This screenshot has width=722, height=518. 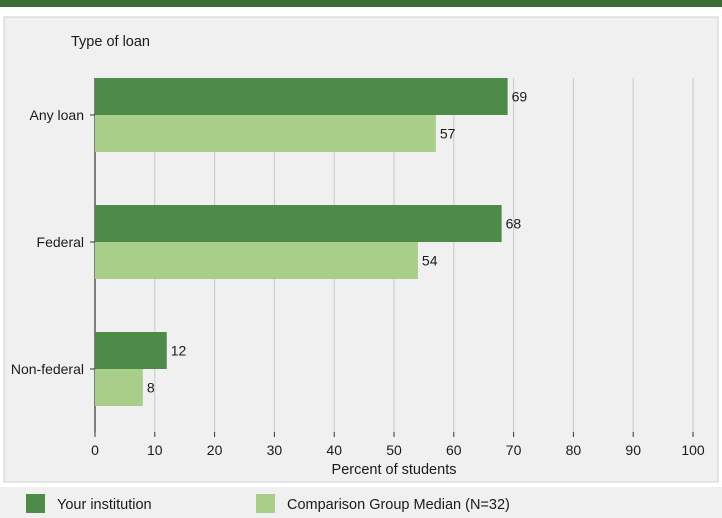 What do you see at coordinates (394, 450) in the screenshot?
I see `x-tick-label: 50` at bounding box center [394, 450].